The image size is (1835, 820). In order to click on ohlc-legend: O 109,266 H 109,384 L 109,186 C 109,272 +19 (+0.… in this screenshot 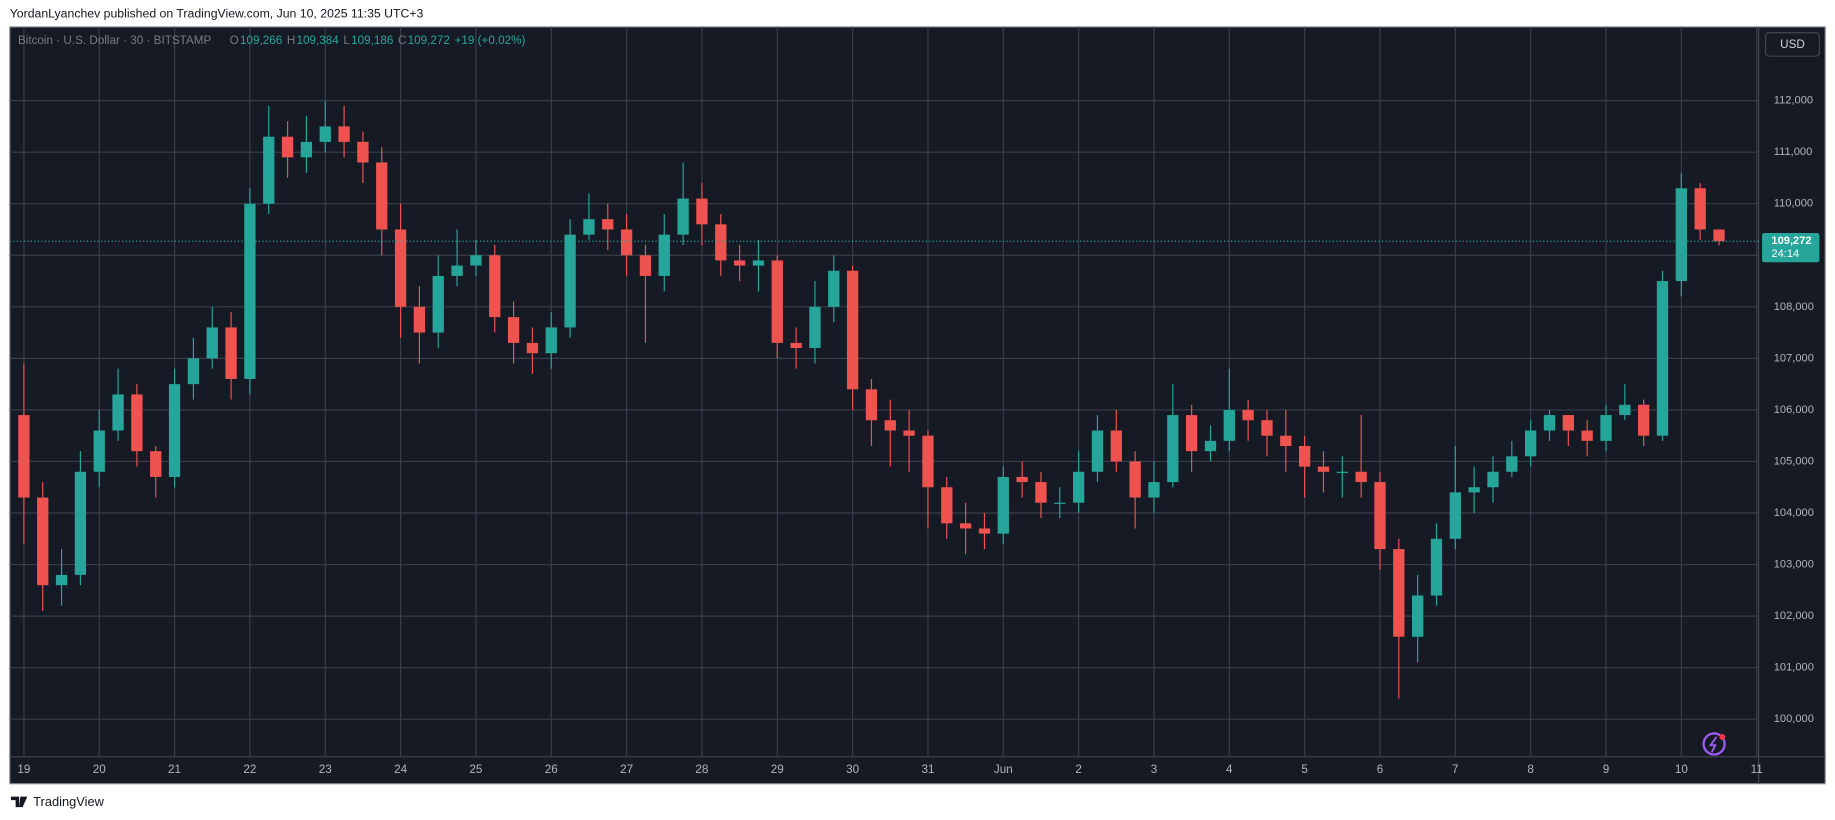, I will do `click(378, 40)`.